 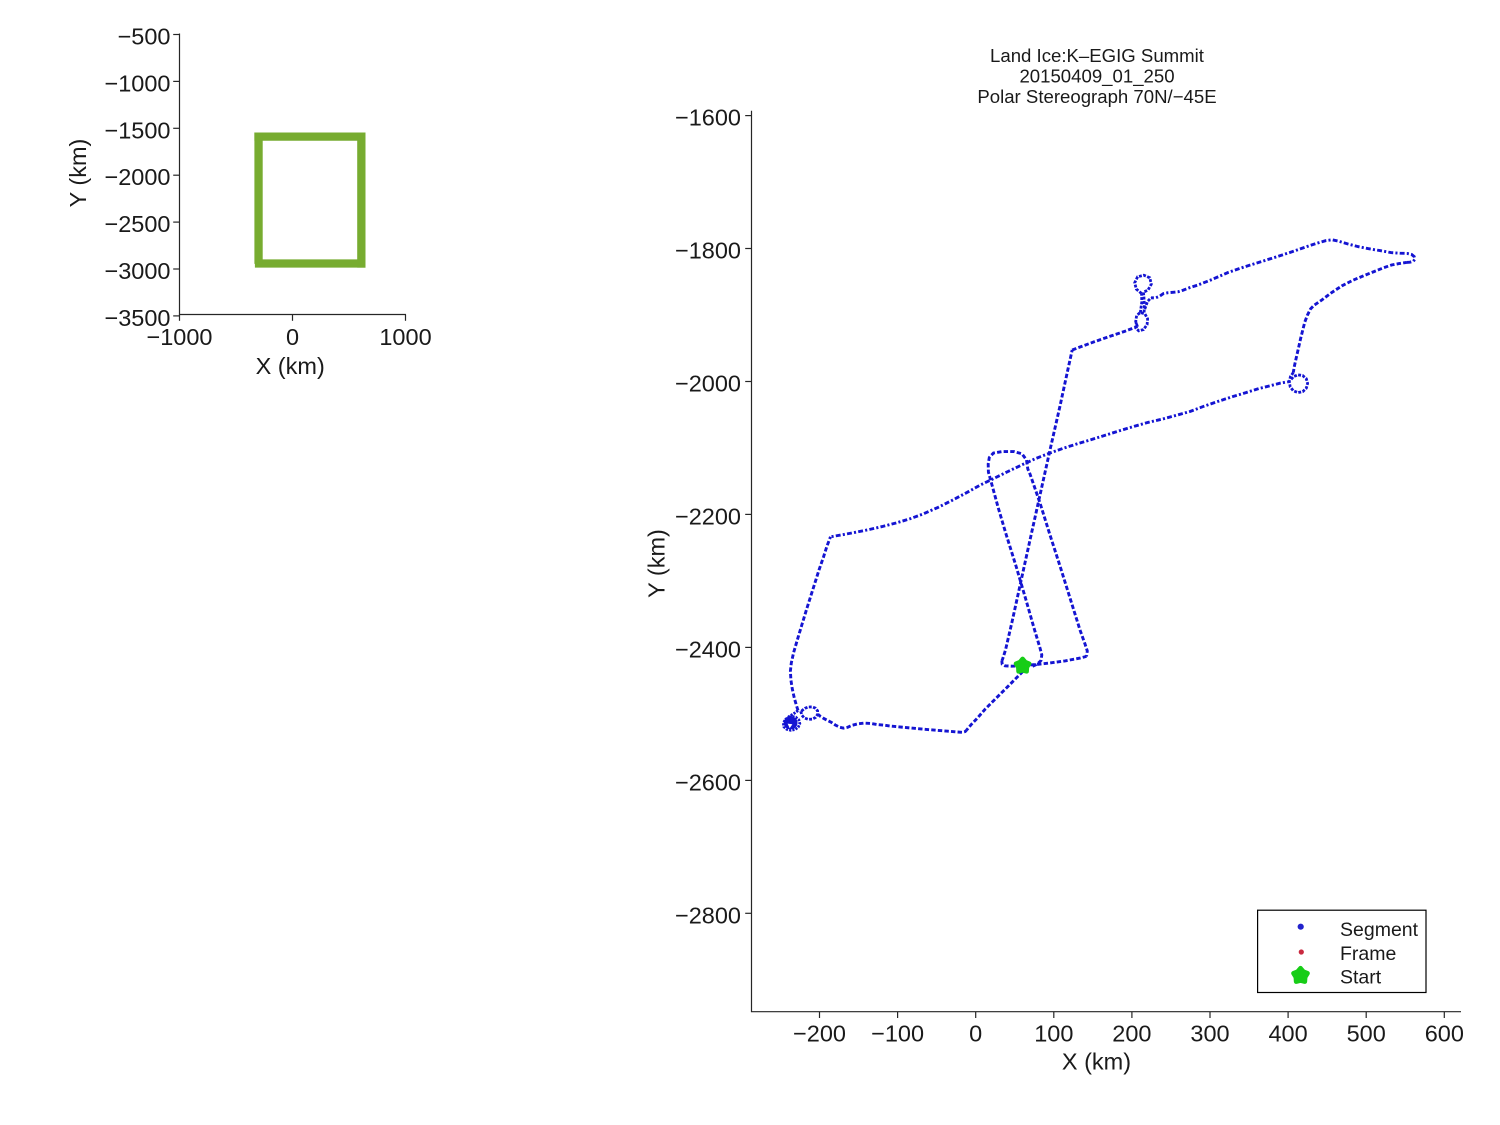 What do you see at coordinates (137, 271) in the screenshot?
I see `svg-text: −3000` at bounding box center [137, 271].